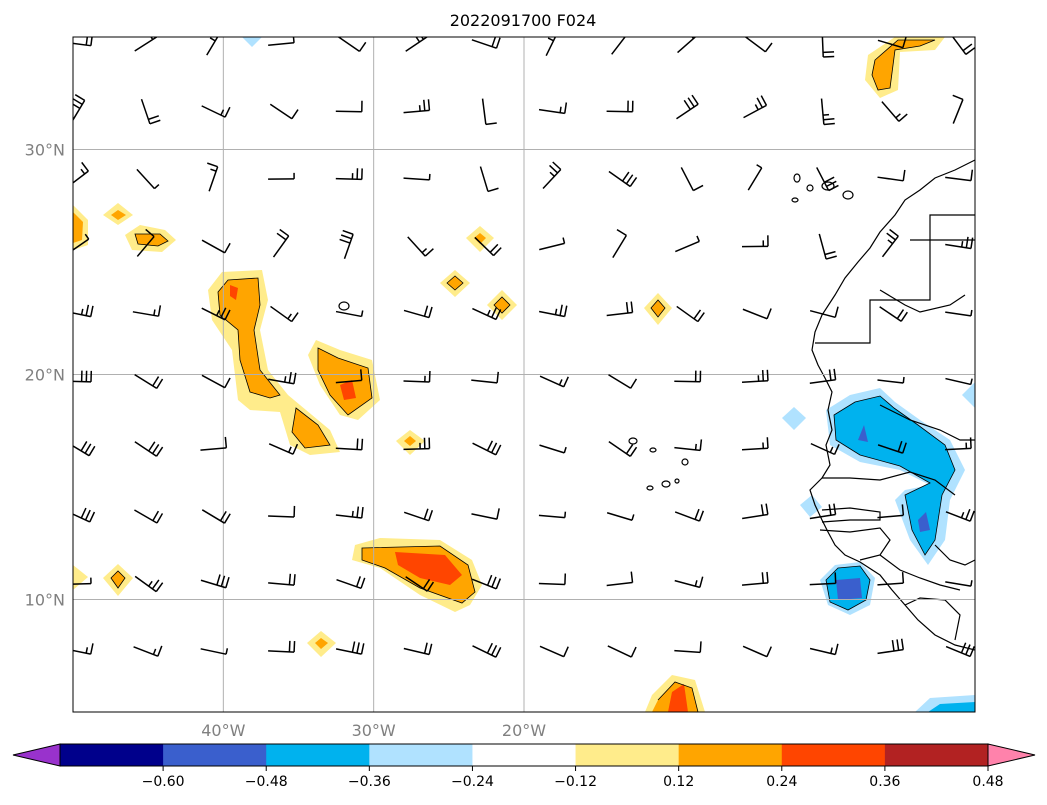 This screenshot has width=1047, height=805. What do you see at coordinates (575, 782) in the screenshot?
I see `colorbar-tick-label: −0.12` at bounding box center [575, 782].